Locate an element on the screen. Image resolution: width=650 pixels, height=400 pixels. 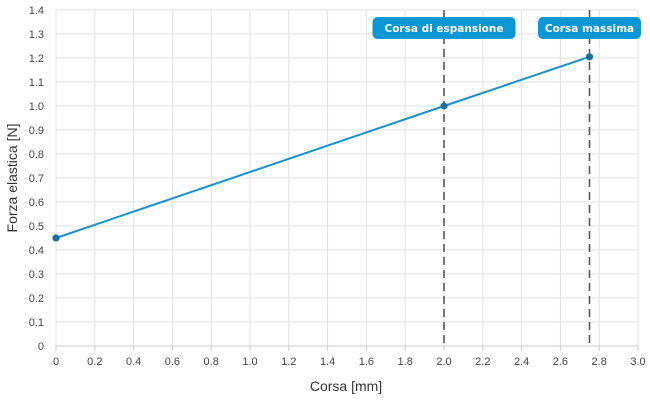
y-tick-label: 1.0 is located at coordinates (36, 107).